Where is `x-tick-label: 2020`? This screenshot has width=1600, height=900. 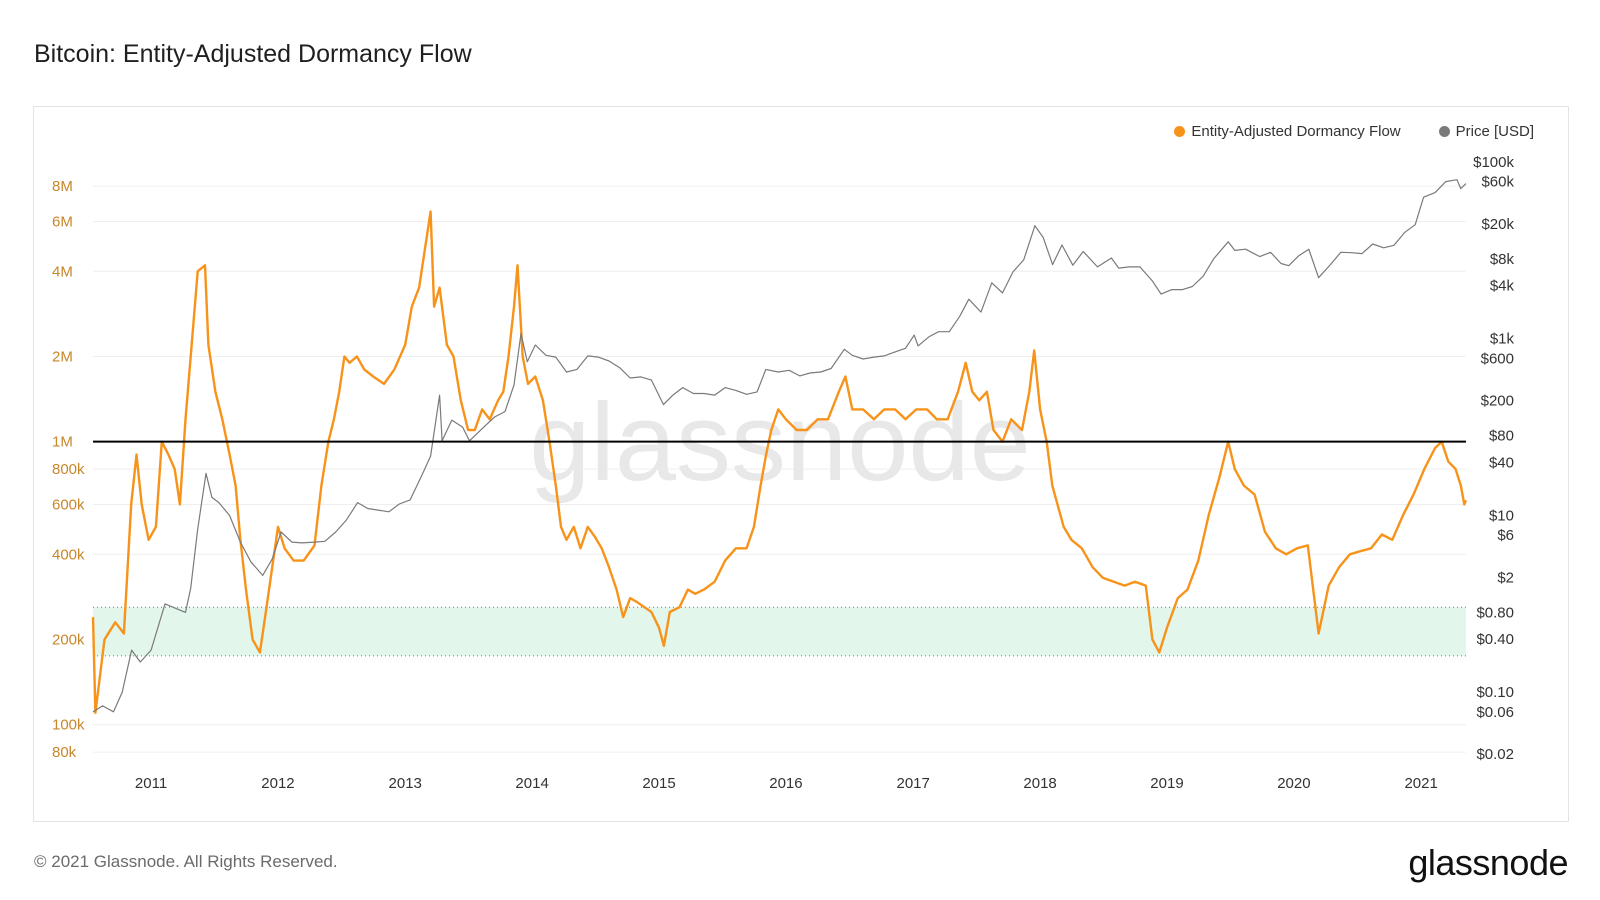 x-tick-label: 2020 is located at coordinates (1293, 783).